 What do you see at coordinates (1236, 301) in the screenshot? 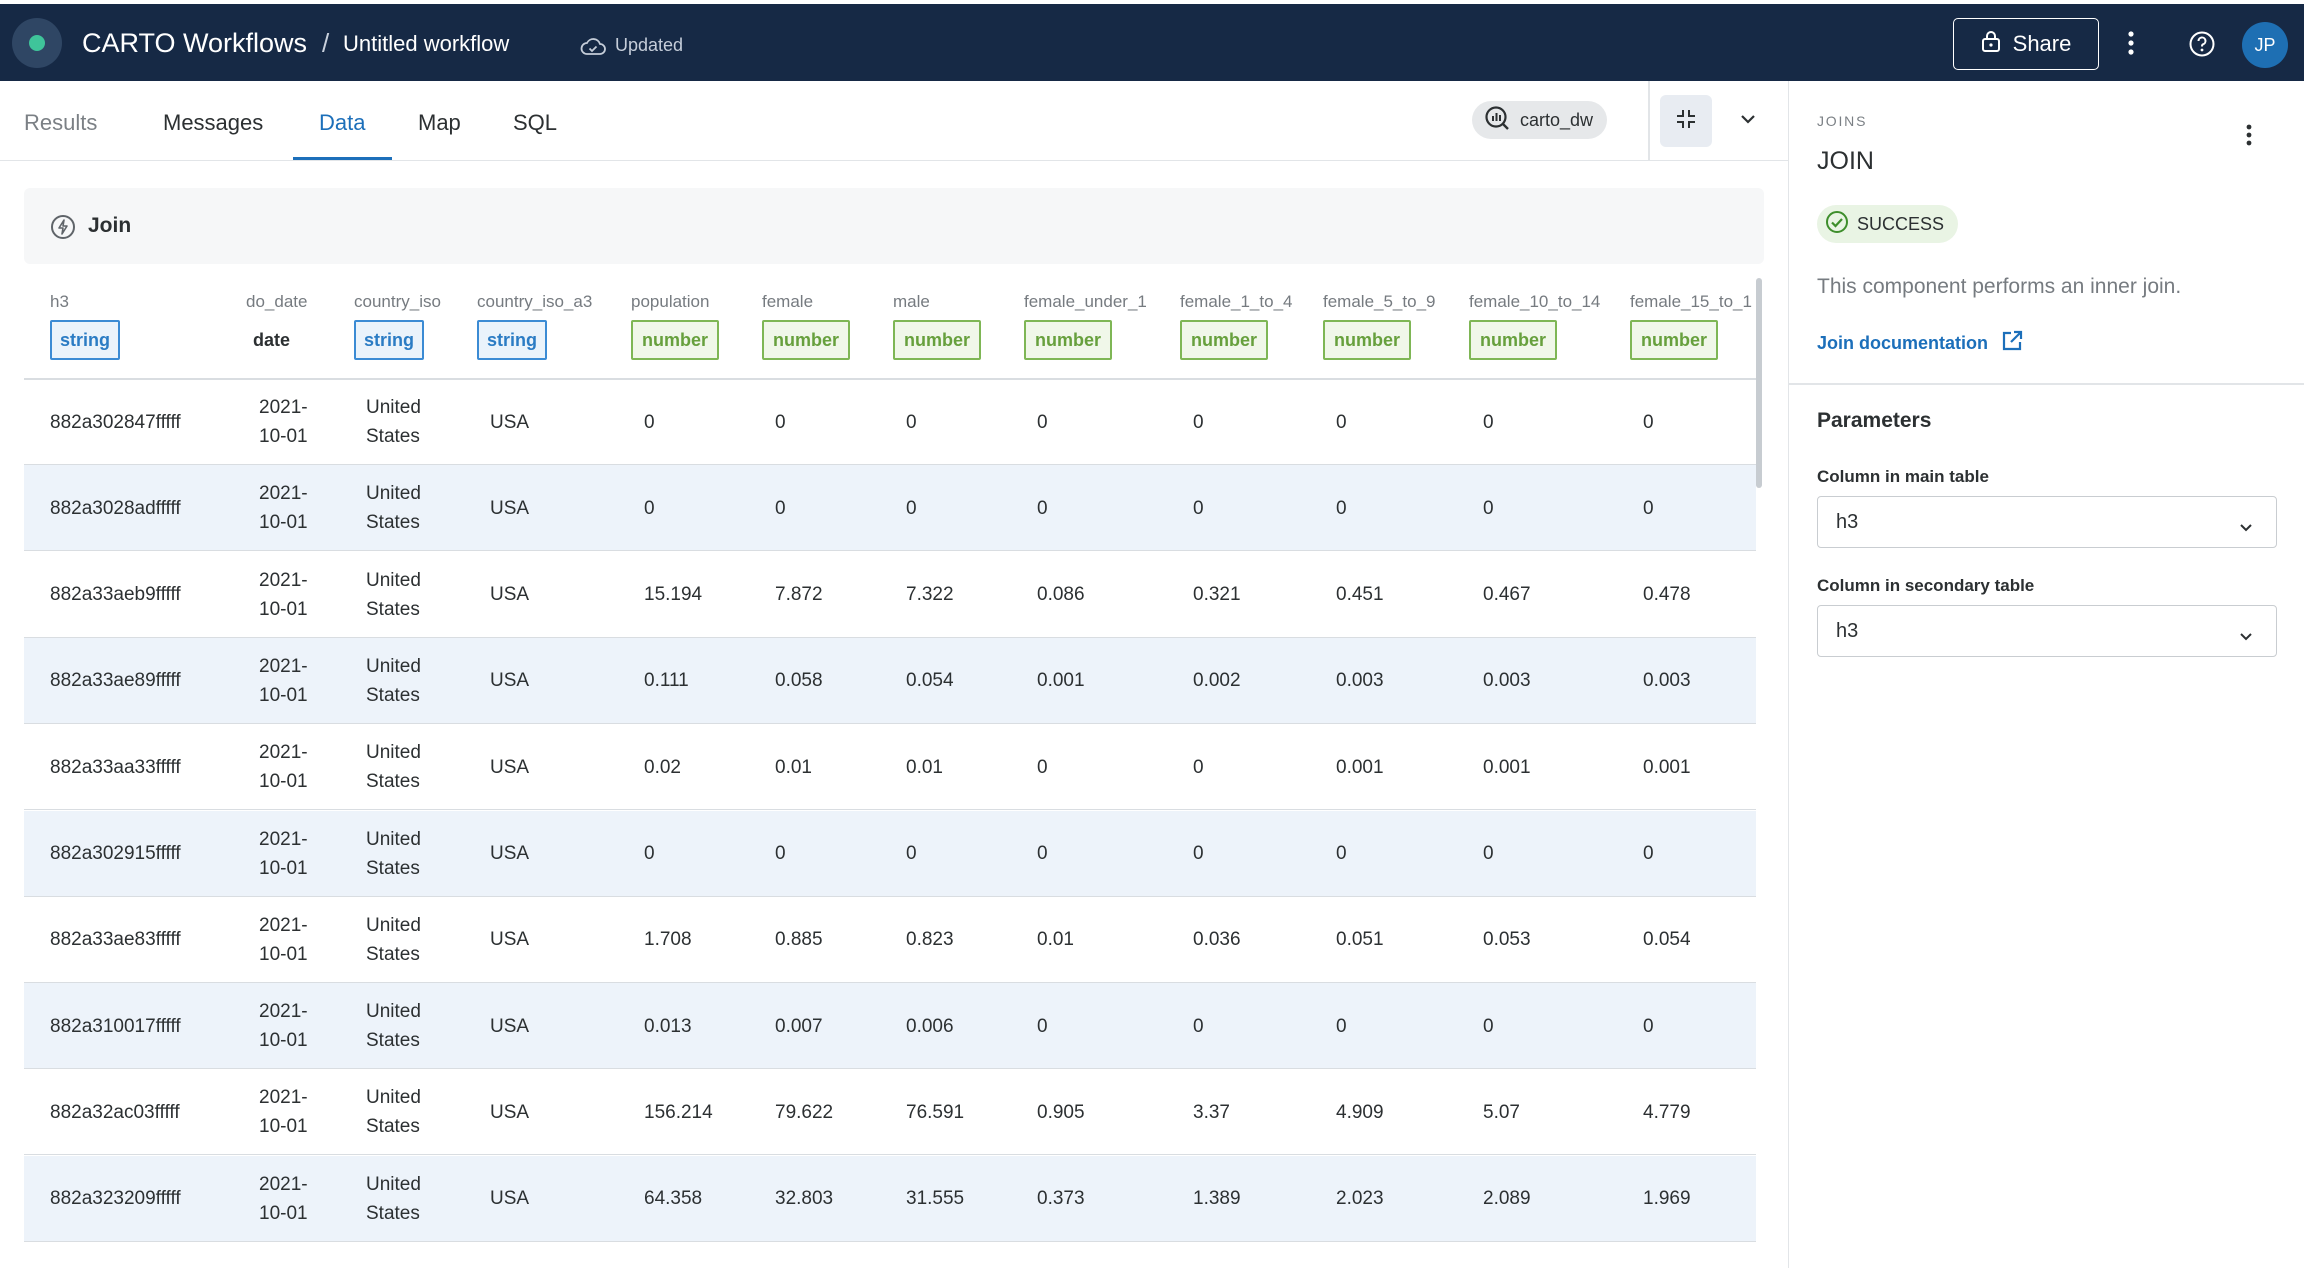
I see `column-header-female-1-to-4: female_1_to_4` at bounding box center [1236, 301].